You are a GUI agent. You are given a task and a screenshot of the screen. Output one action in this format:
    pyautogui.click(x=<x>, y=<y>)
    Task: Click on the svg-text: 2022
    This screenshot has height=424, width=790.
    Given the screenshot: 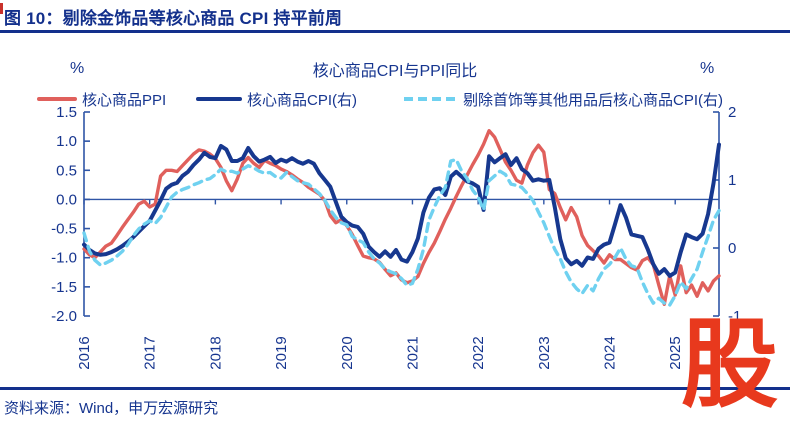 What is the action you would take?
    pyautogui.click(x=478, y=352)
    